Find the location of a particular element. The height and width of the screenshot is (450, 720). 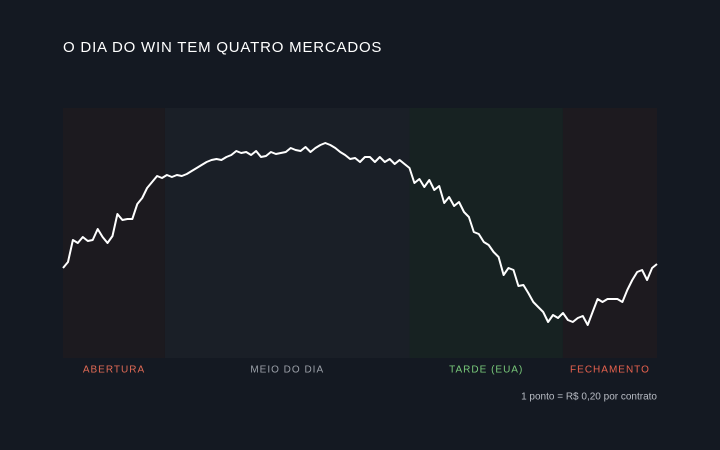

region-label: FECHAMENTO is located at coordinates (610, 370).